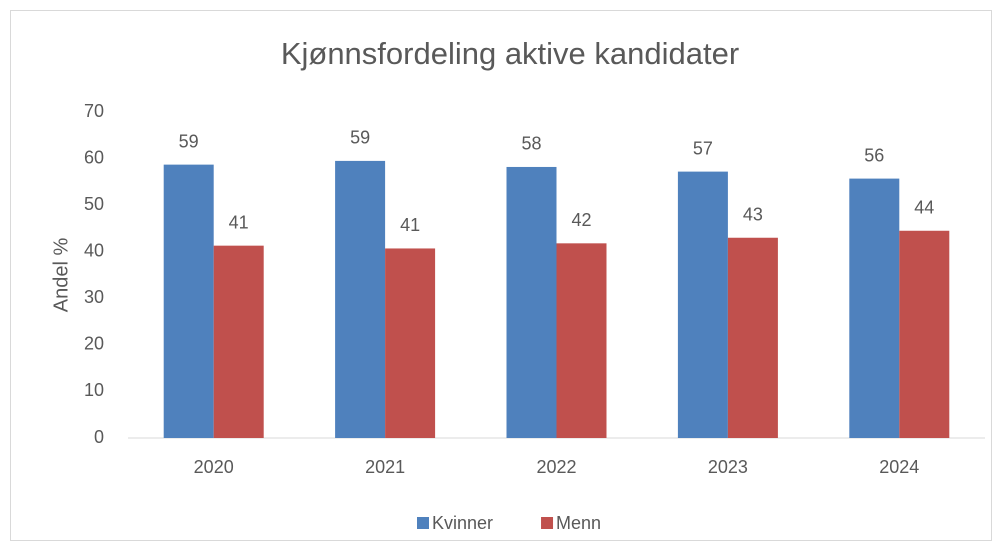 This screenshot has width=1002, height=552. I want to click on data-label: 56, so click(874, 155).